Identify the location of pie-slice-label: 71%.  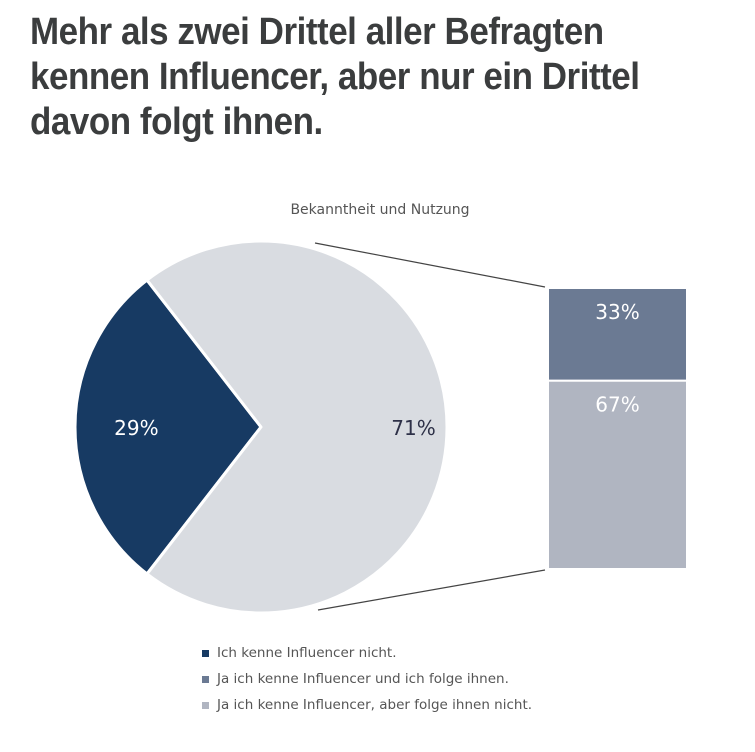
(413, 428).